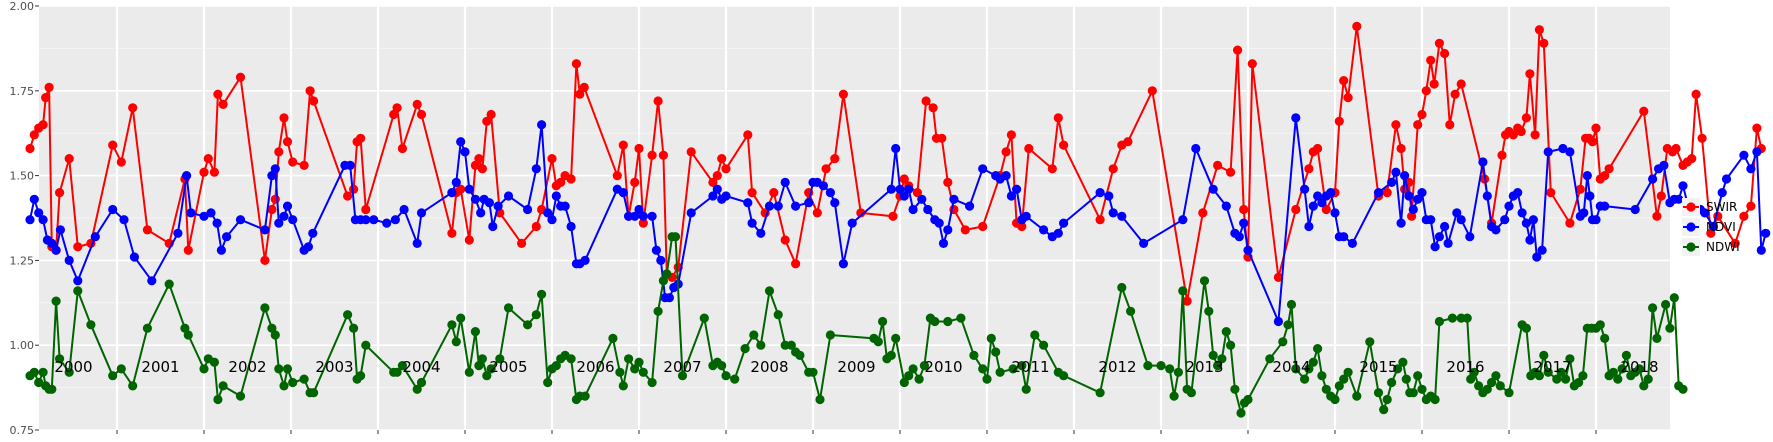  What do you see at coordinates (1711, 247) in the screenshot?
I see `legend-item-ndwi: NDWI` at bounding box center [1711, 247].